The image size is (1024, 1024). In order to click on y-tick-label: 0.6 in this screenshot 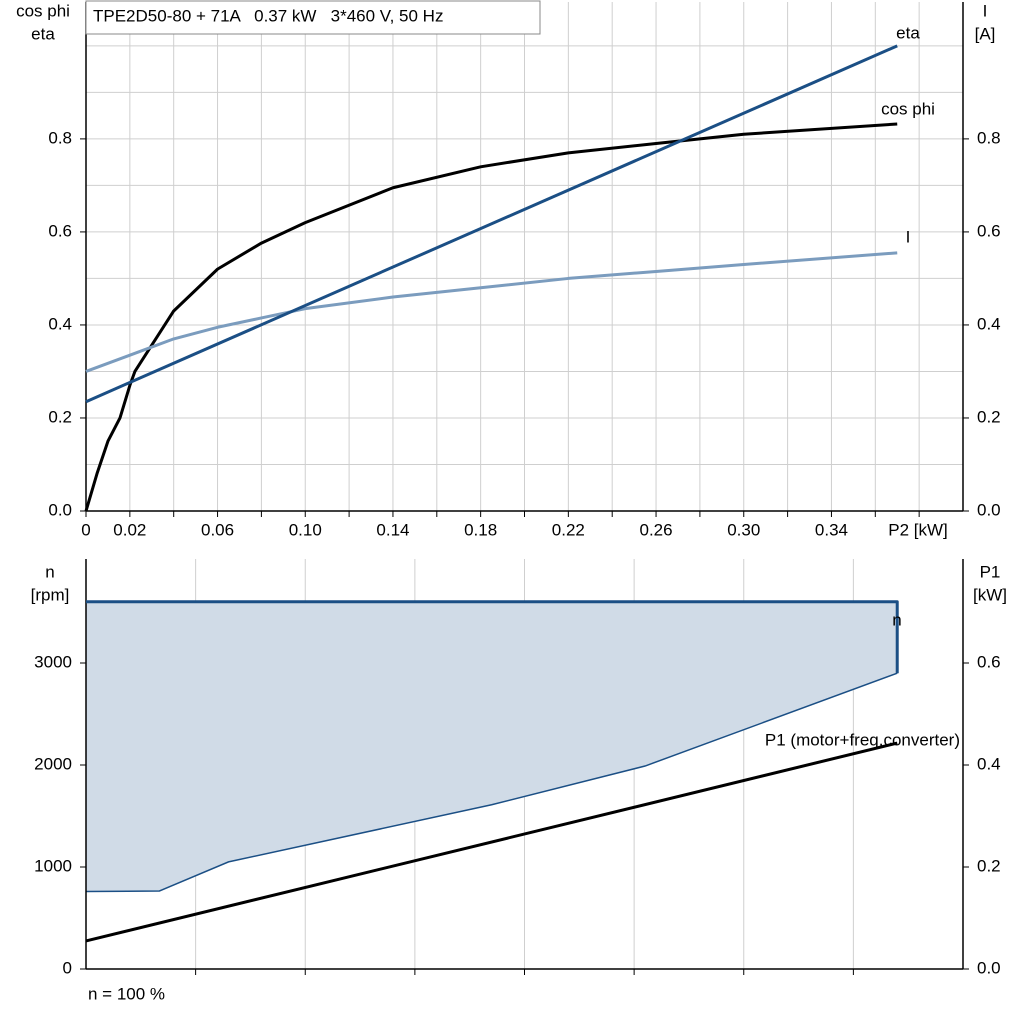, I will do `click(60, 230)`.